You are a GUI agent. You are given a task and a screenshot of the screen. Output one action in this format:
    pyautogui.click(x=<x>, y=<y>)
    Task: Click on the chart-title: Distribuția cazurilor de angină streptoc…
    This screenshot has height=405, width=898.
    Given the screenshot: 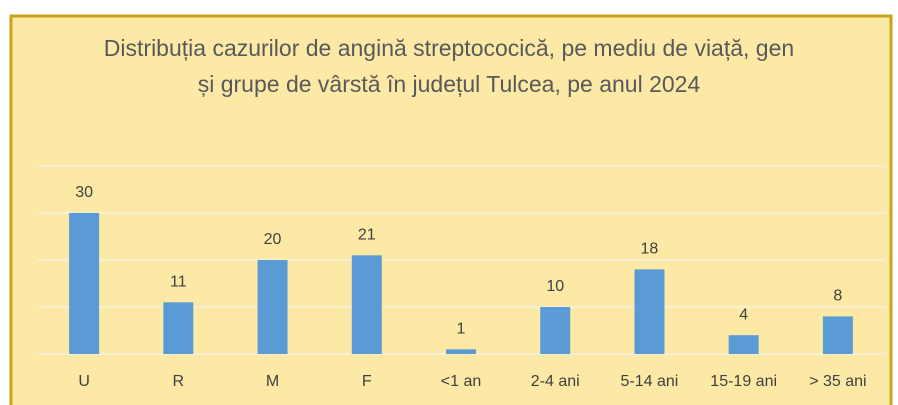 What is the action you would take?
    pyautogui.click(x=449, y=66)
    